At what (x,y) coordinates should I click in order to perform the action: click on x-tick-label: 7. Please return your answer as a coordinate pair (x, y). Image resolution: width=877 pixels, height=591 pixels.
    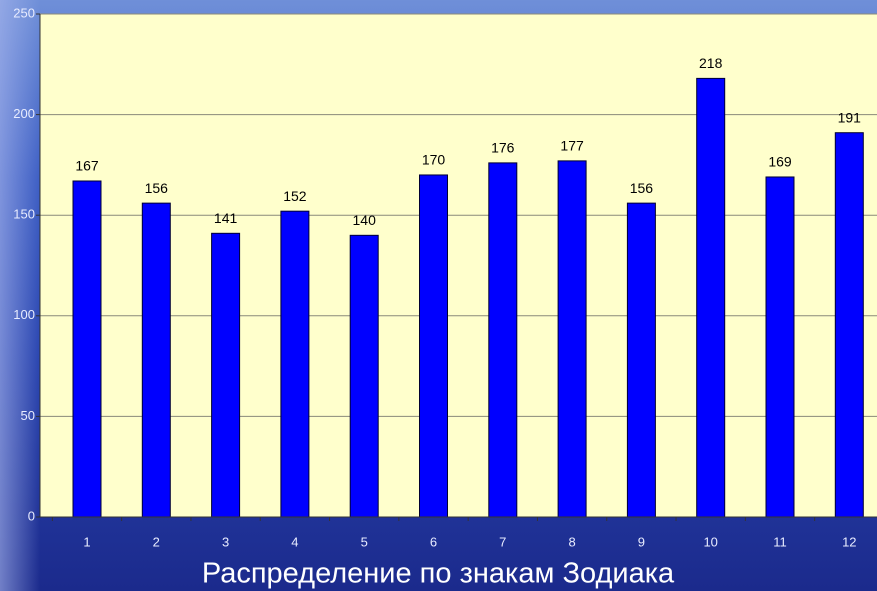
    Looking at the image, I should click on (502, 541).